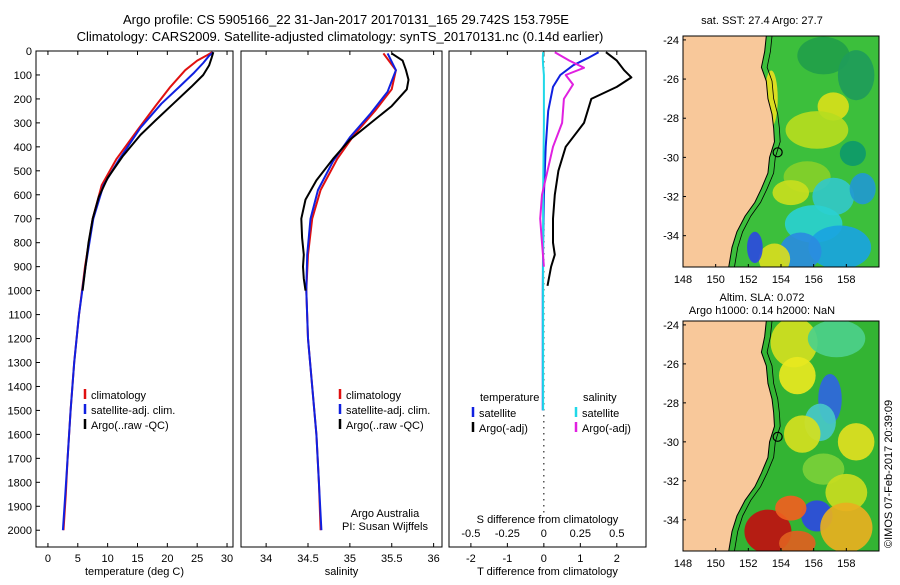  Describe the element at coordinates (434, 559) in the screenshot. I see `x-tick-label: 36` at that location.